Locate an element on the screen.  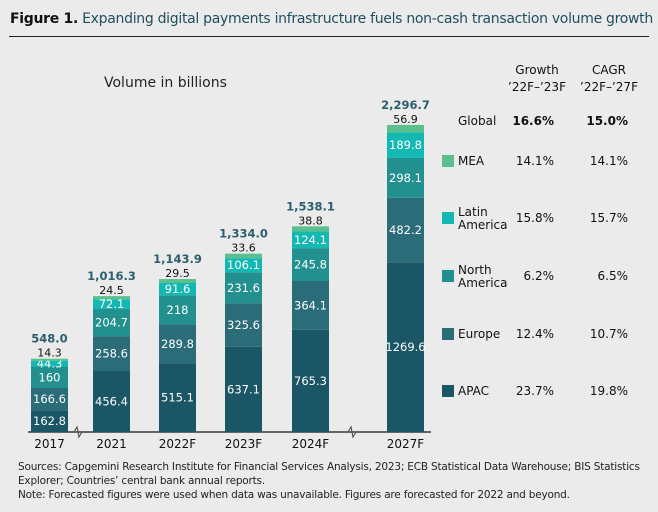
legend-swatch-europe is located at coordinates (448, 334).